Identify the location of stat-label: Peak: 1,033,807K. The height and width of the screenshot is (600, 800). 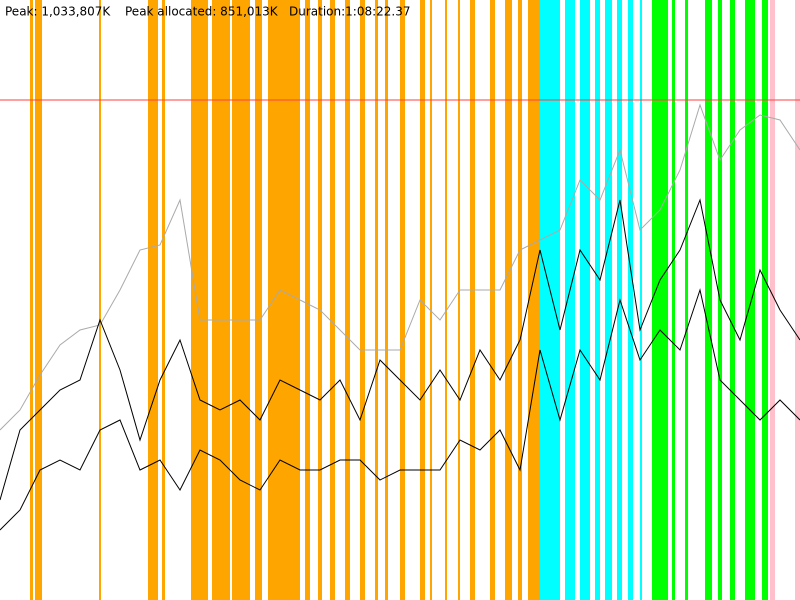
(58, 12).